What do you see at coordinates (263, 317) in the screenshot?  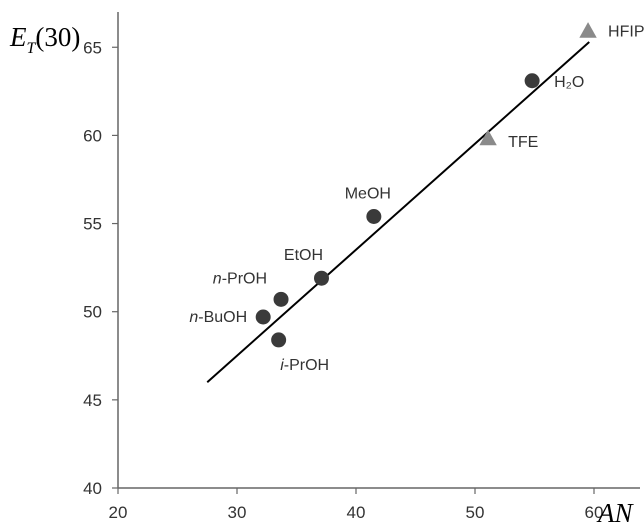 I see `point-n-buoh` at bounding box center [263, 317].